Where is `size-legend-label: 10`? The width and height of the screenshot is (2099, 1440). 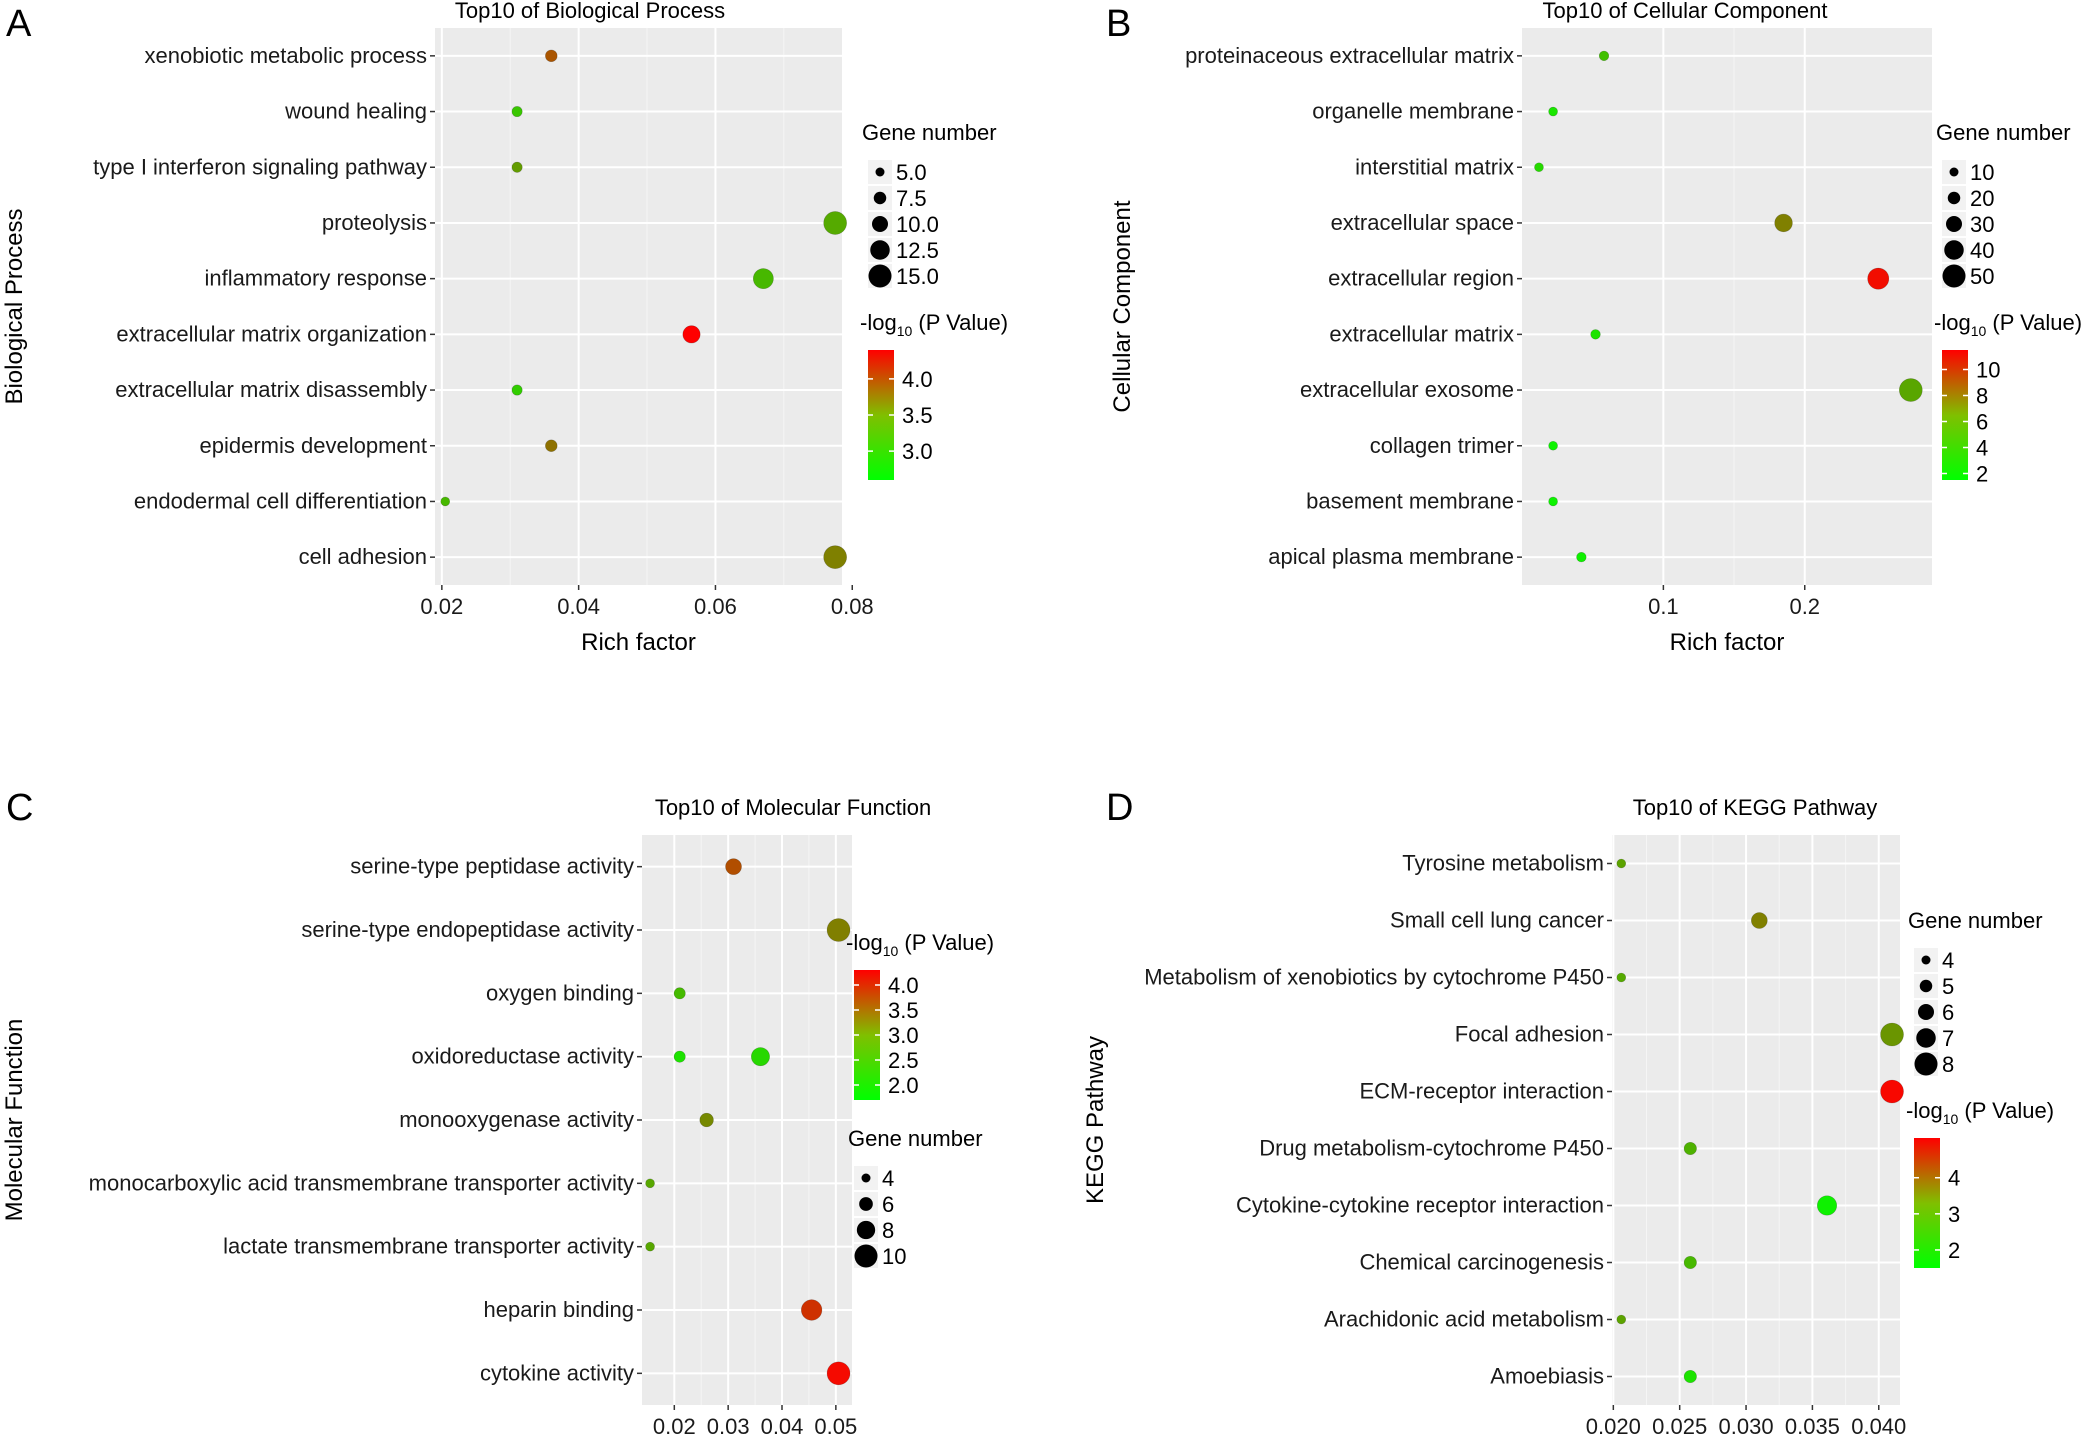 size-legend-label: 10 is located at coordinates (894, 1256).